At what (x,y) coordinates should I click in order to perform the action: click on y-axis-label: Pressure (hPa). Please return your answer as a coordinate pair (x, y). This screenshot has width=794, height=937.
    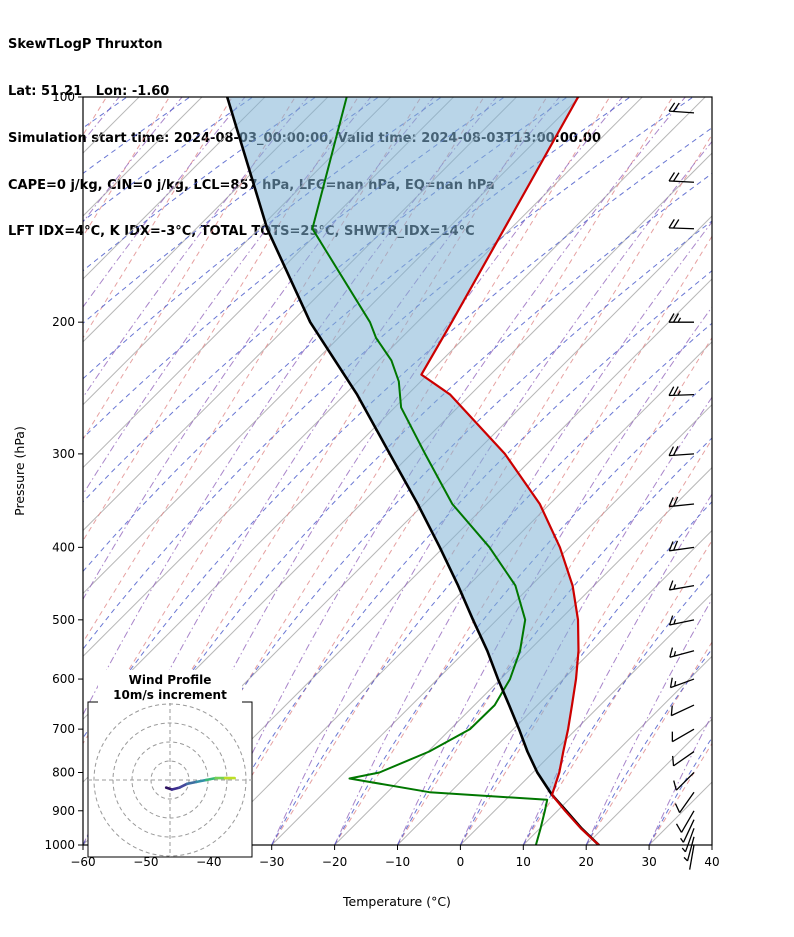
    Looking at the image, I should click on (19, 471).